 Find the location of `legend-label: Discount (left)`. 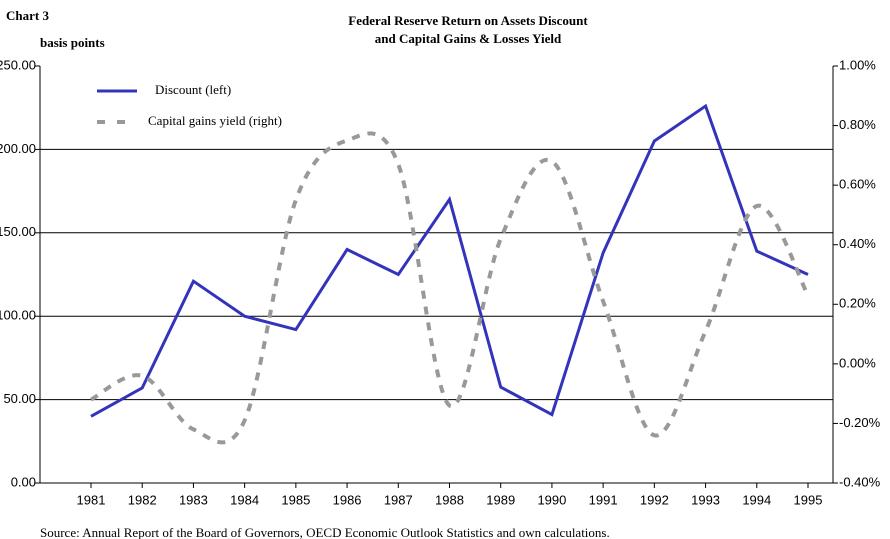

legend-label: Discount (left) is located at coordinates (193, 89).